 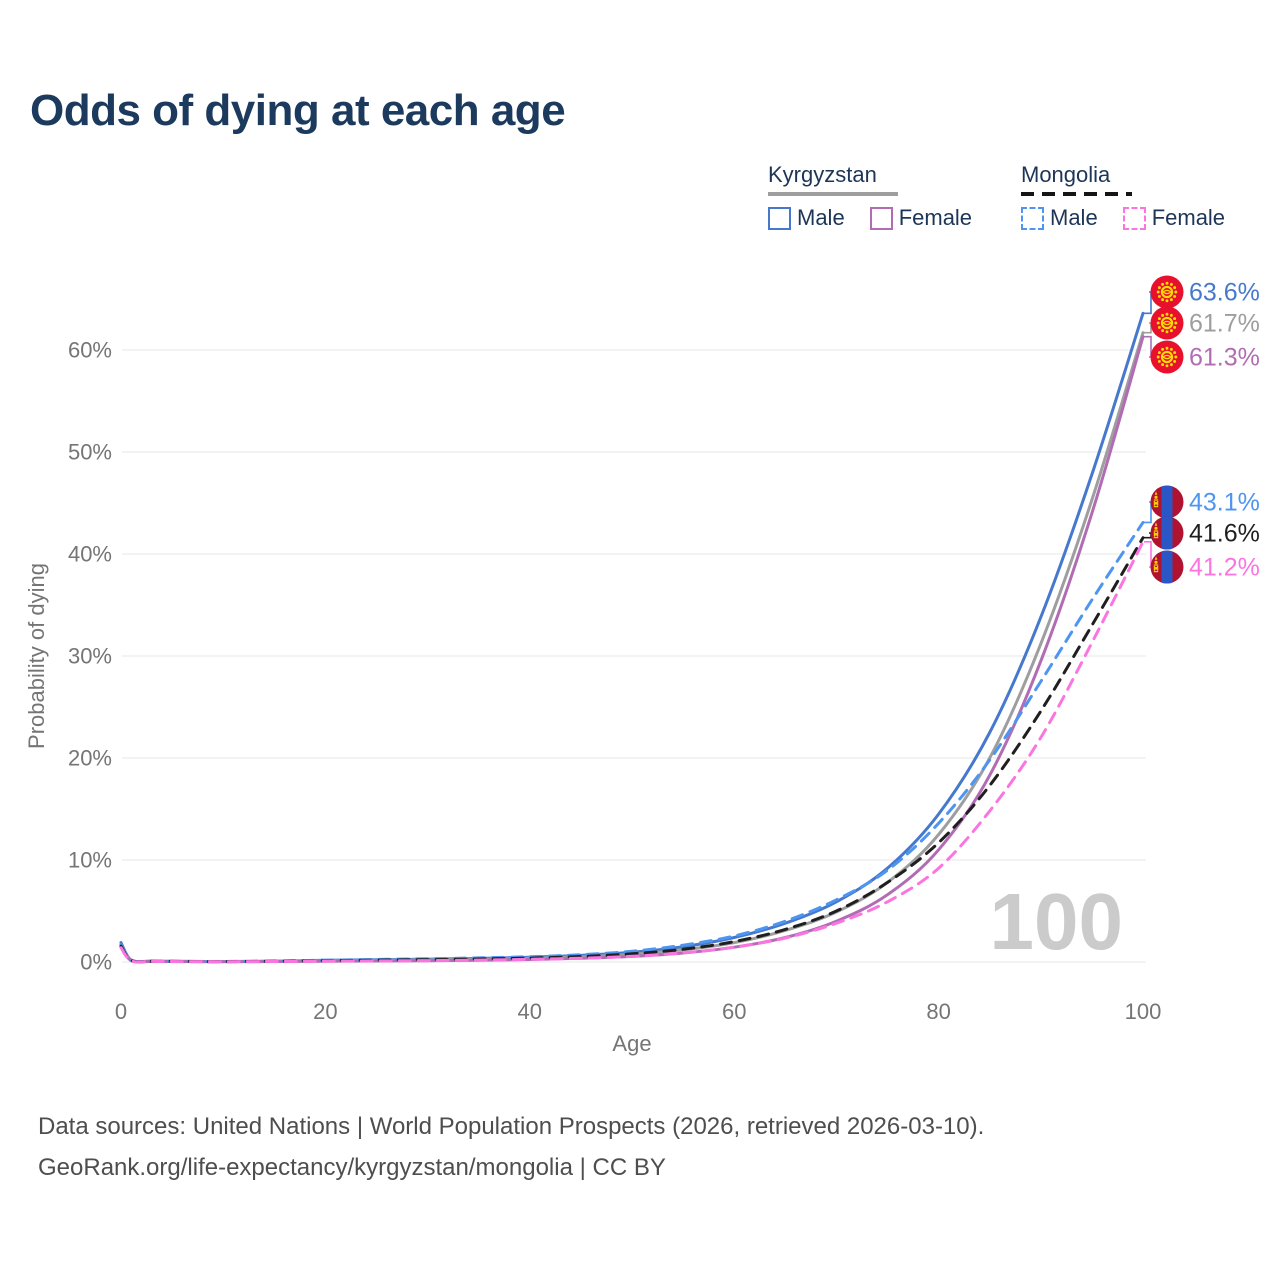 I want to click on x-axis-title: Age, so click(x=631, y=1043).